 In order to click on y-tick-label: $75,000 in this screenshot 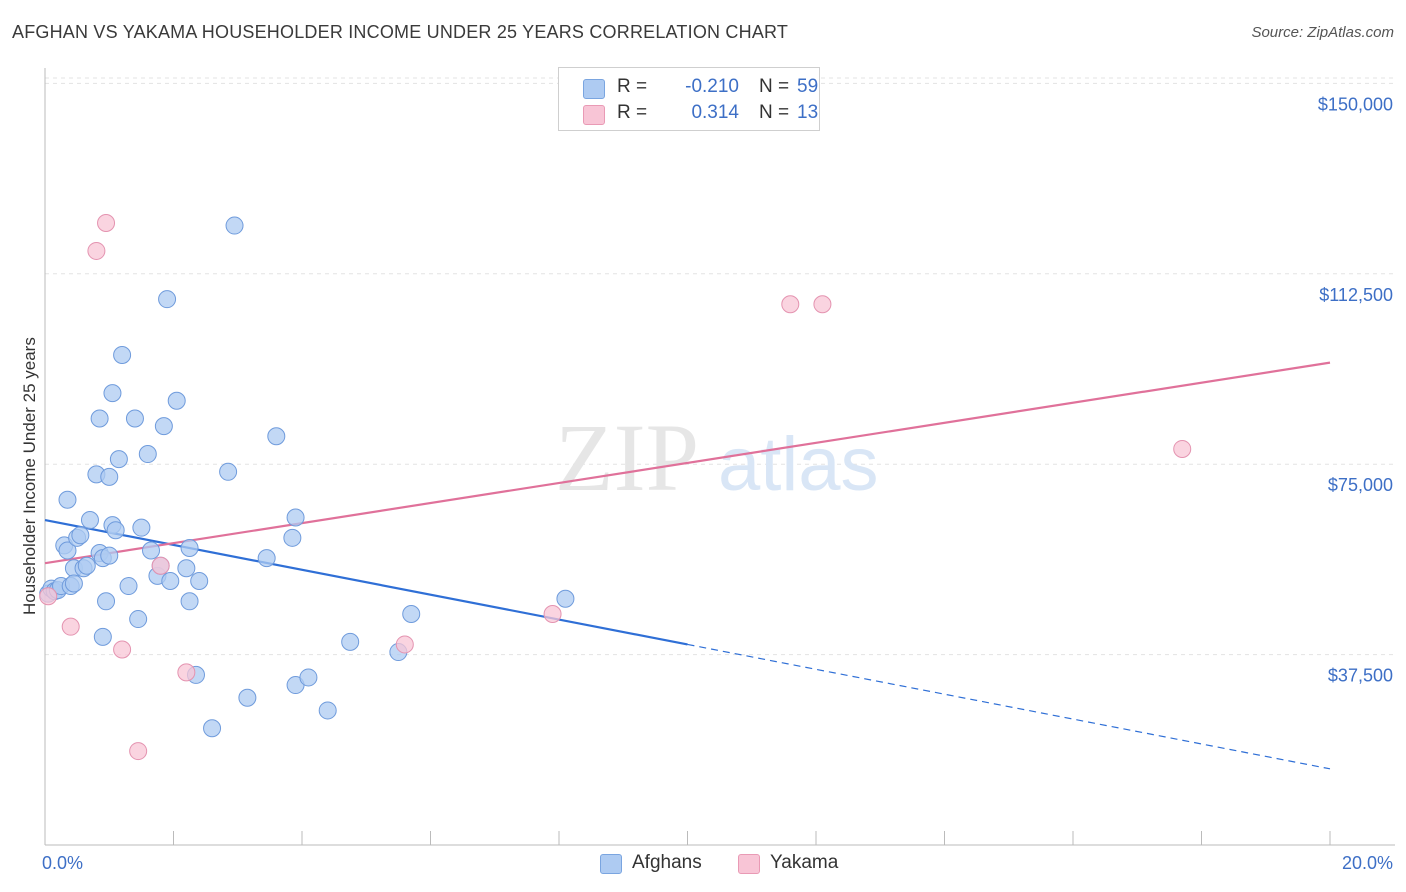, I will do `click(1360, 485)`.